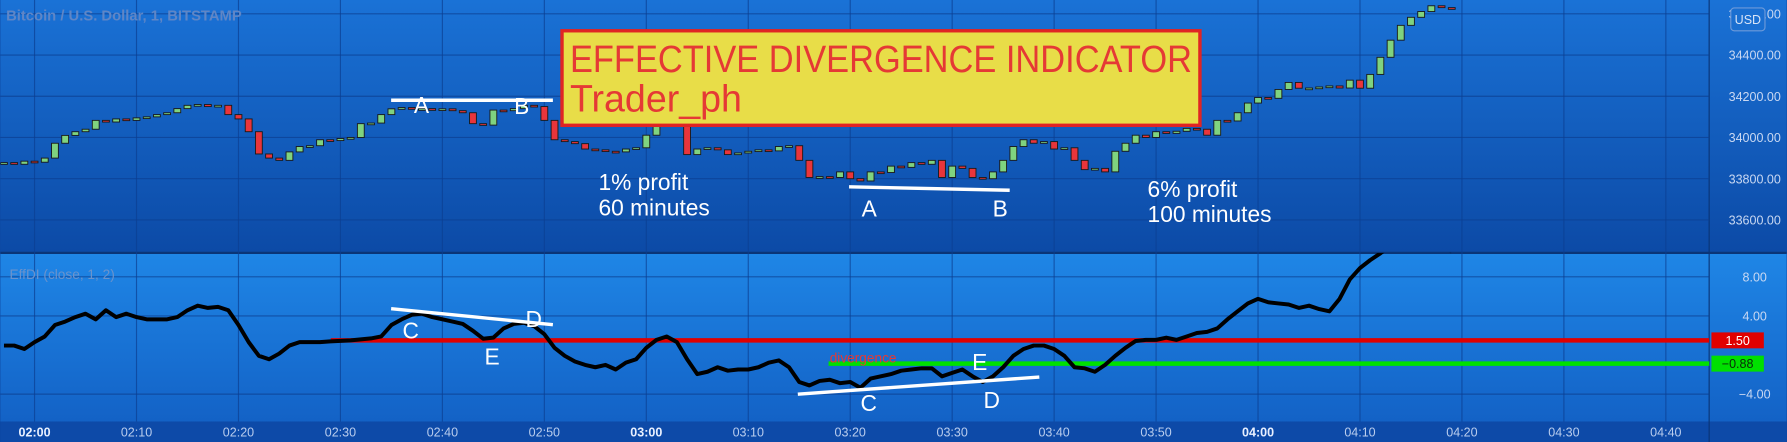 The height and width of the screenshot is (442, 1787). Describe the element at coordinates (979, 362) in the screenshot. I see `annotation: E` at that location.